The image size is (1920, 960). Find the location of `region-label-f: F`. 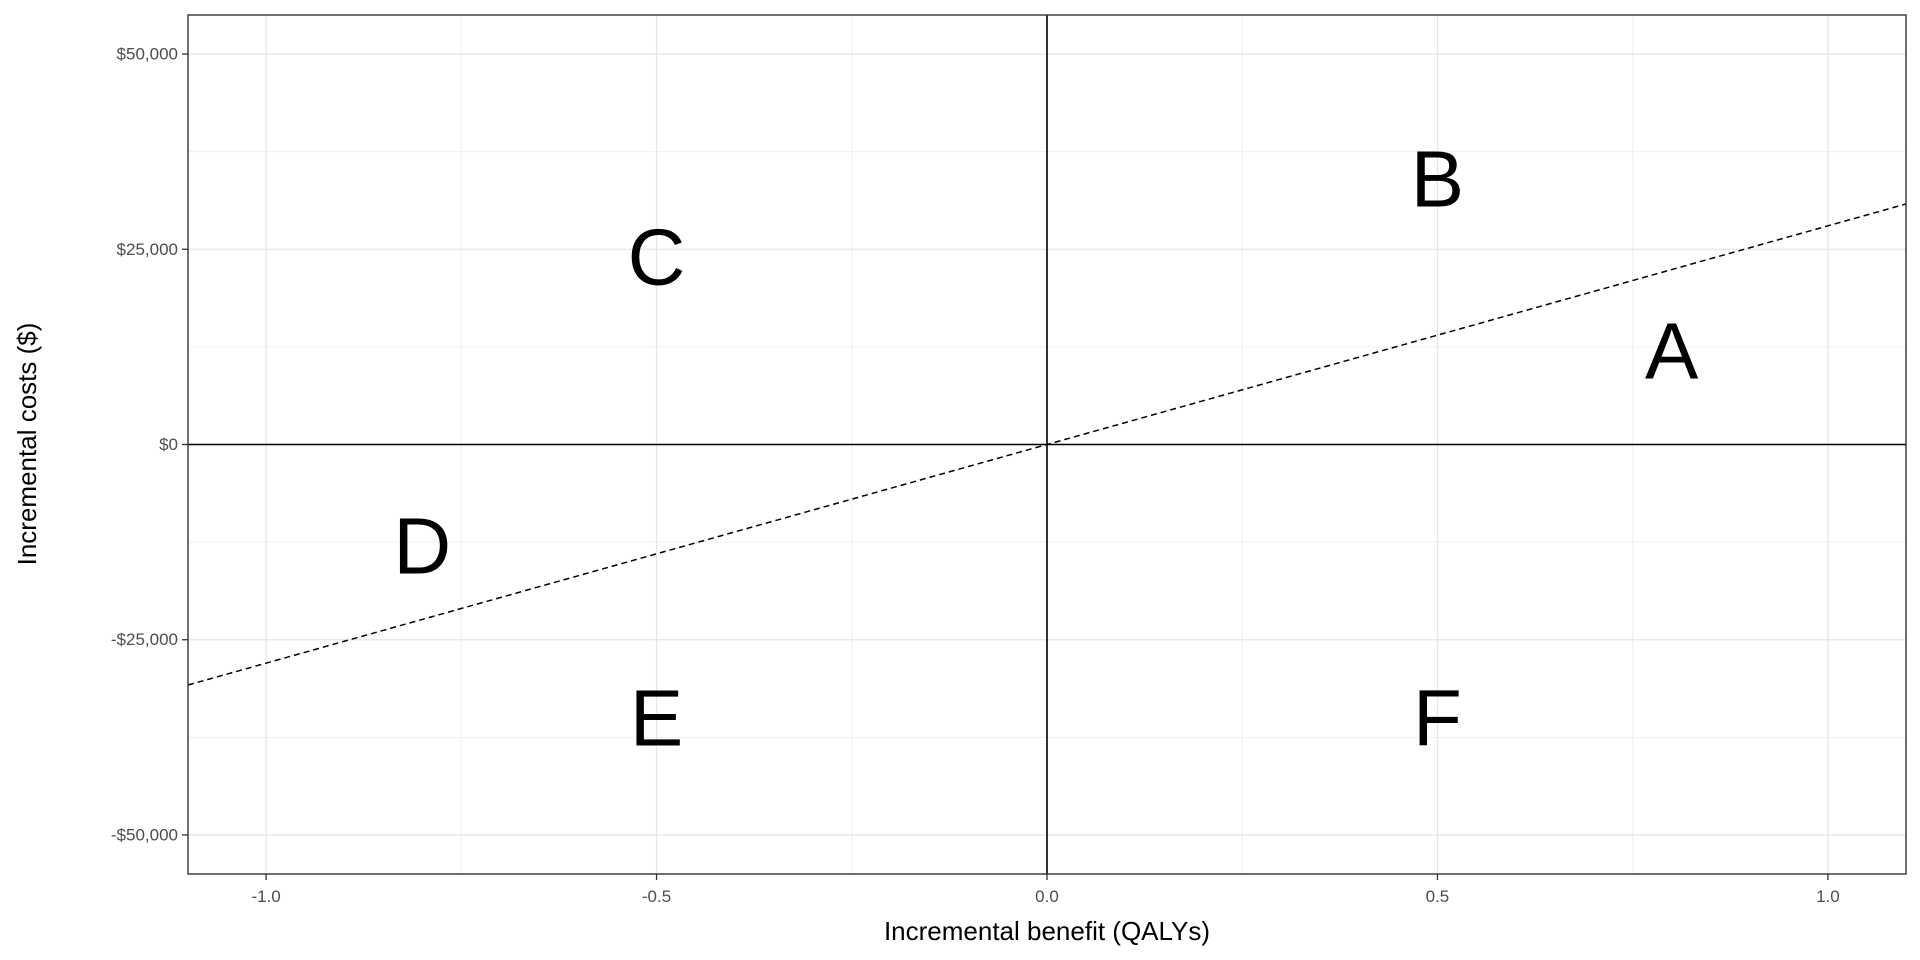

region-label-f: F is located at coordinates (1437, 717).